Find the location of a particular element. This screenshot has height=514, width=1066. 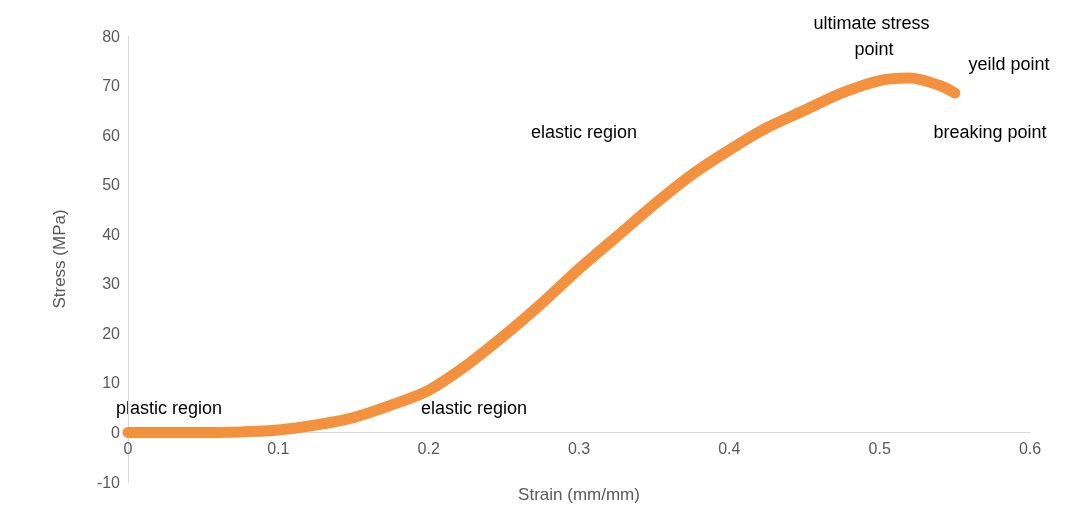

y-tick-label: 0 is located at coordinates (116, 432).